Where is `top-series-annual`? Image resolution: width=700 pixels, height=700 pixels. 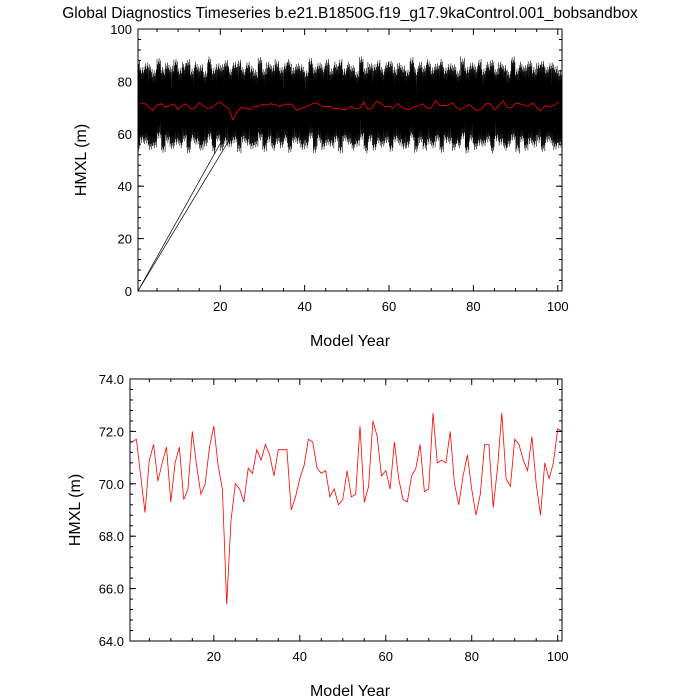
top-series-annual is located at coordinates (351, 110).